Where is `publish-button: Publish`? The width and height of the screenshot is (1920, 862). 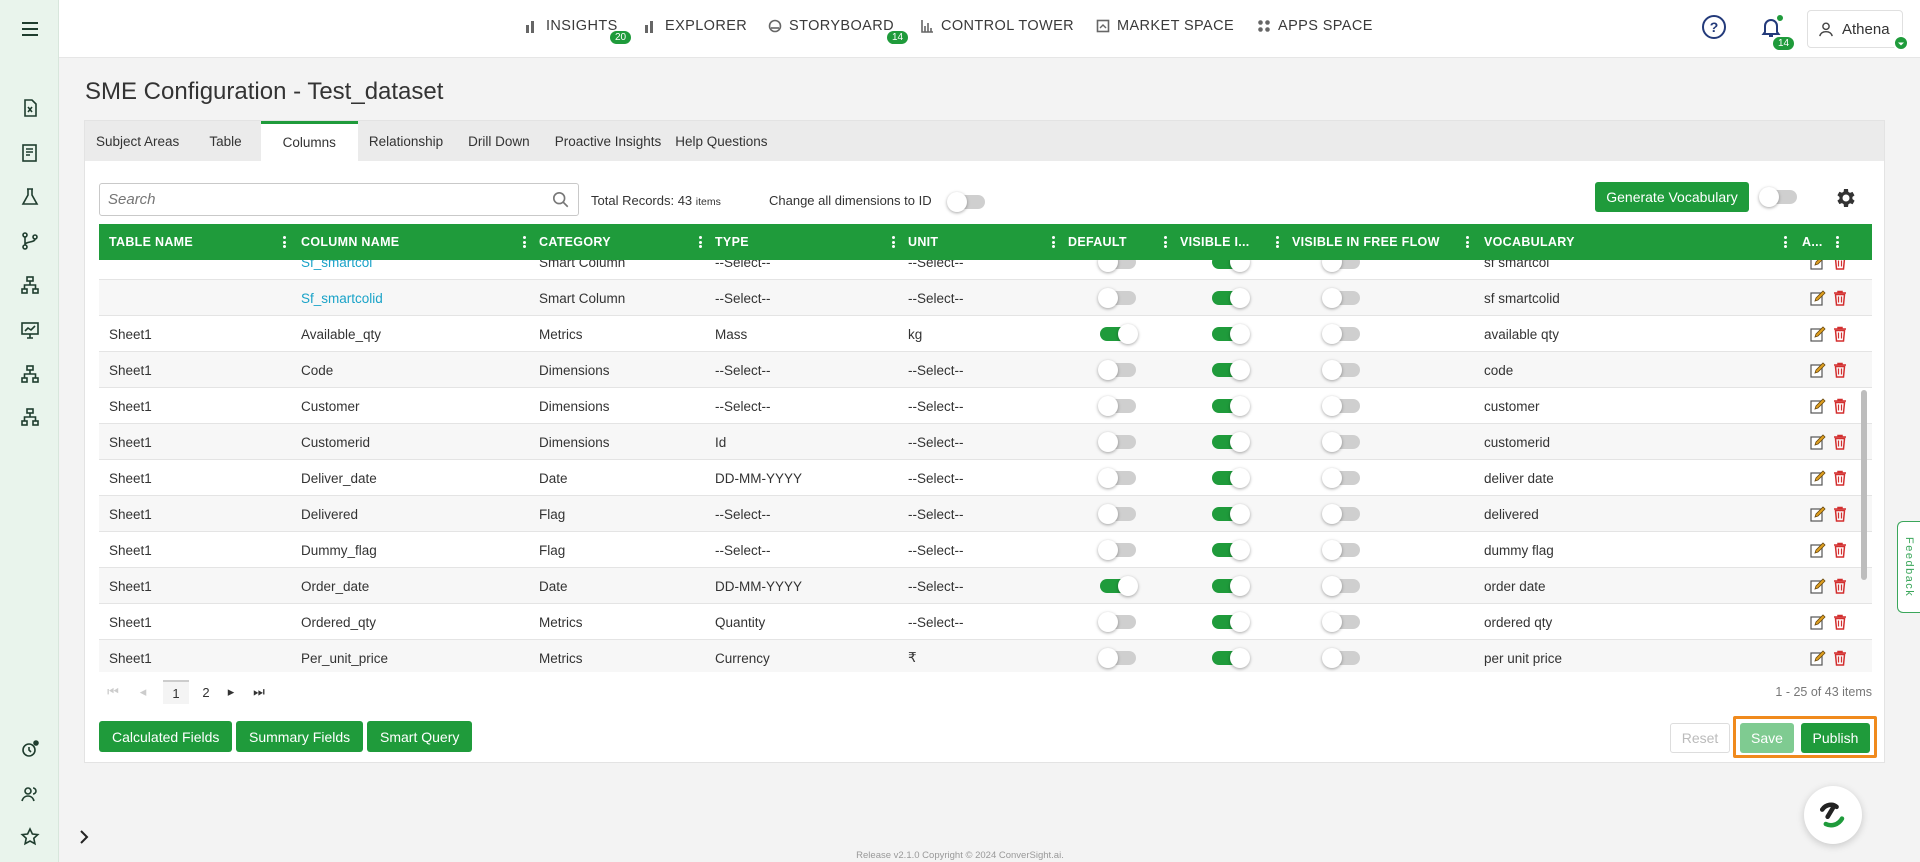
publish-button: Publish is located at coordinates (1835, 738).